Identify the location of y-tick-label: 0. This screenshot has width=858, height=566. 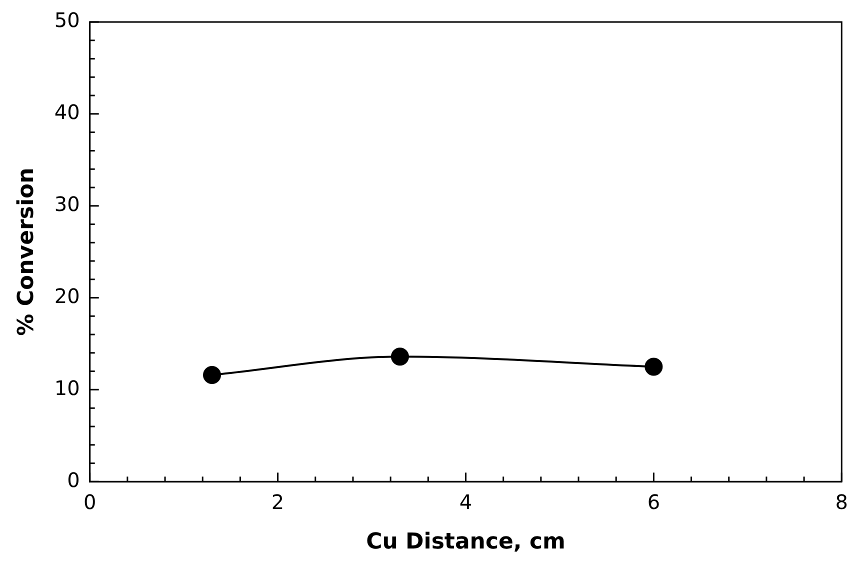
(73, 480).